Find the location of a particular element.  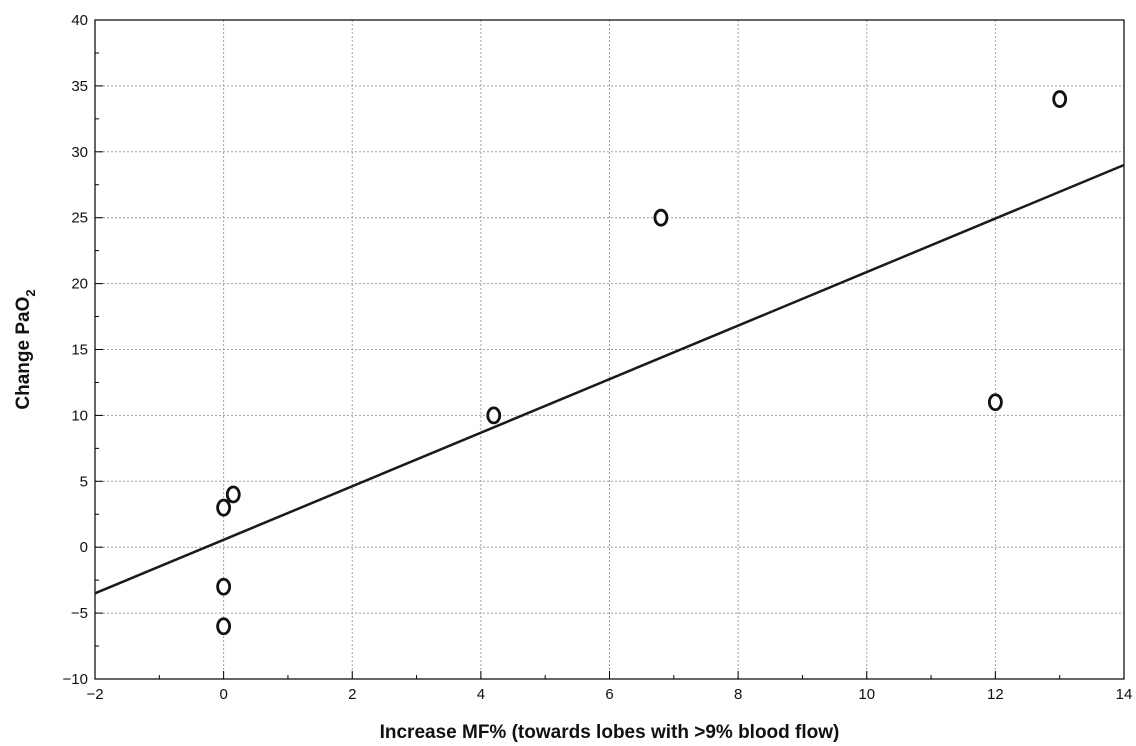

y-tick-label: 10 is located at coordinates (79, 415).